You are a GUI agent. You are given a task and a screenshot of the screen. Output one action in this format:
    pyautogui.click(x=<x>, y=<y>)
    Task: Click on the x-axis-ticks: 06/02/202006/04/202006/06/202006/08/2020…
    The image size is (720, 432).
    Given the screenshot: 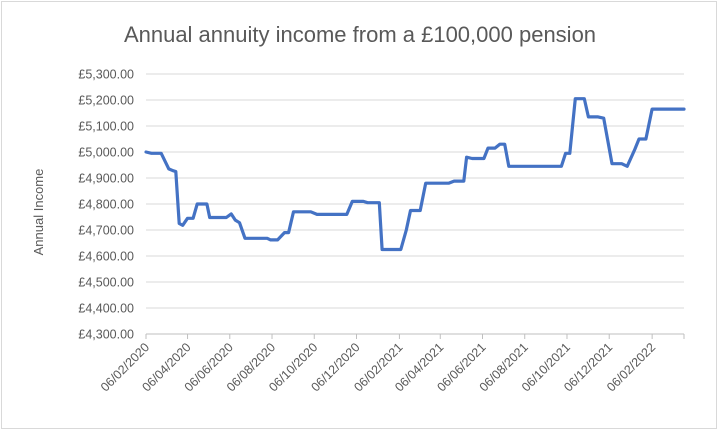 What is the action you would take?
    pyautogui.click(x=391, y=364)
    